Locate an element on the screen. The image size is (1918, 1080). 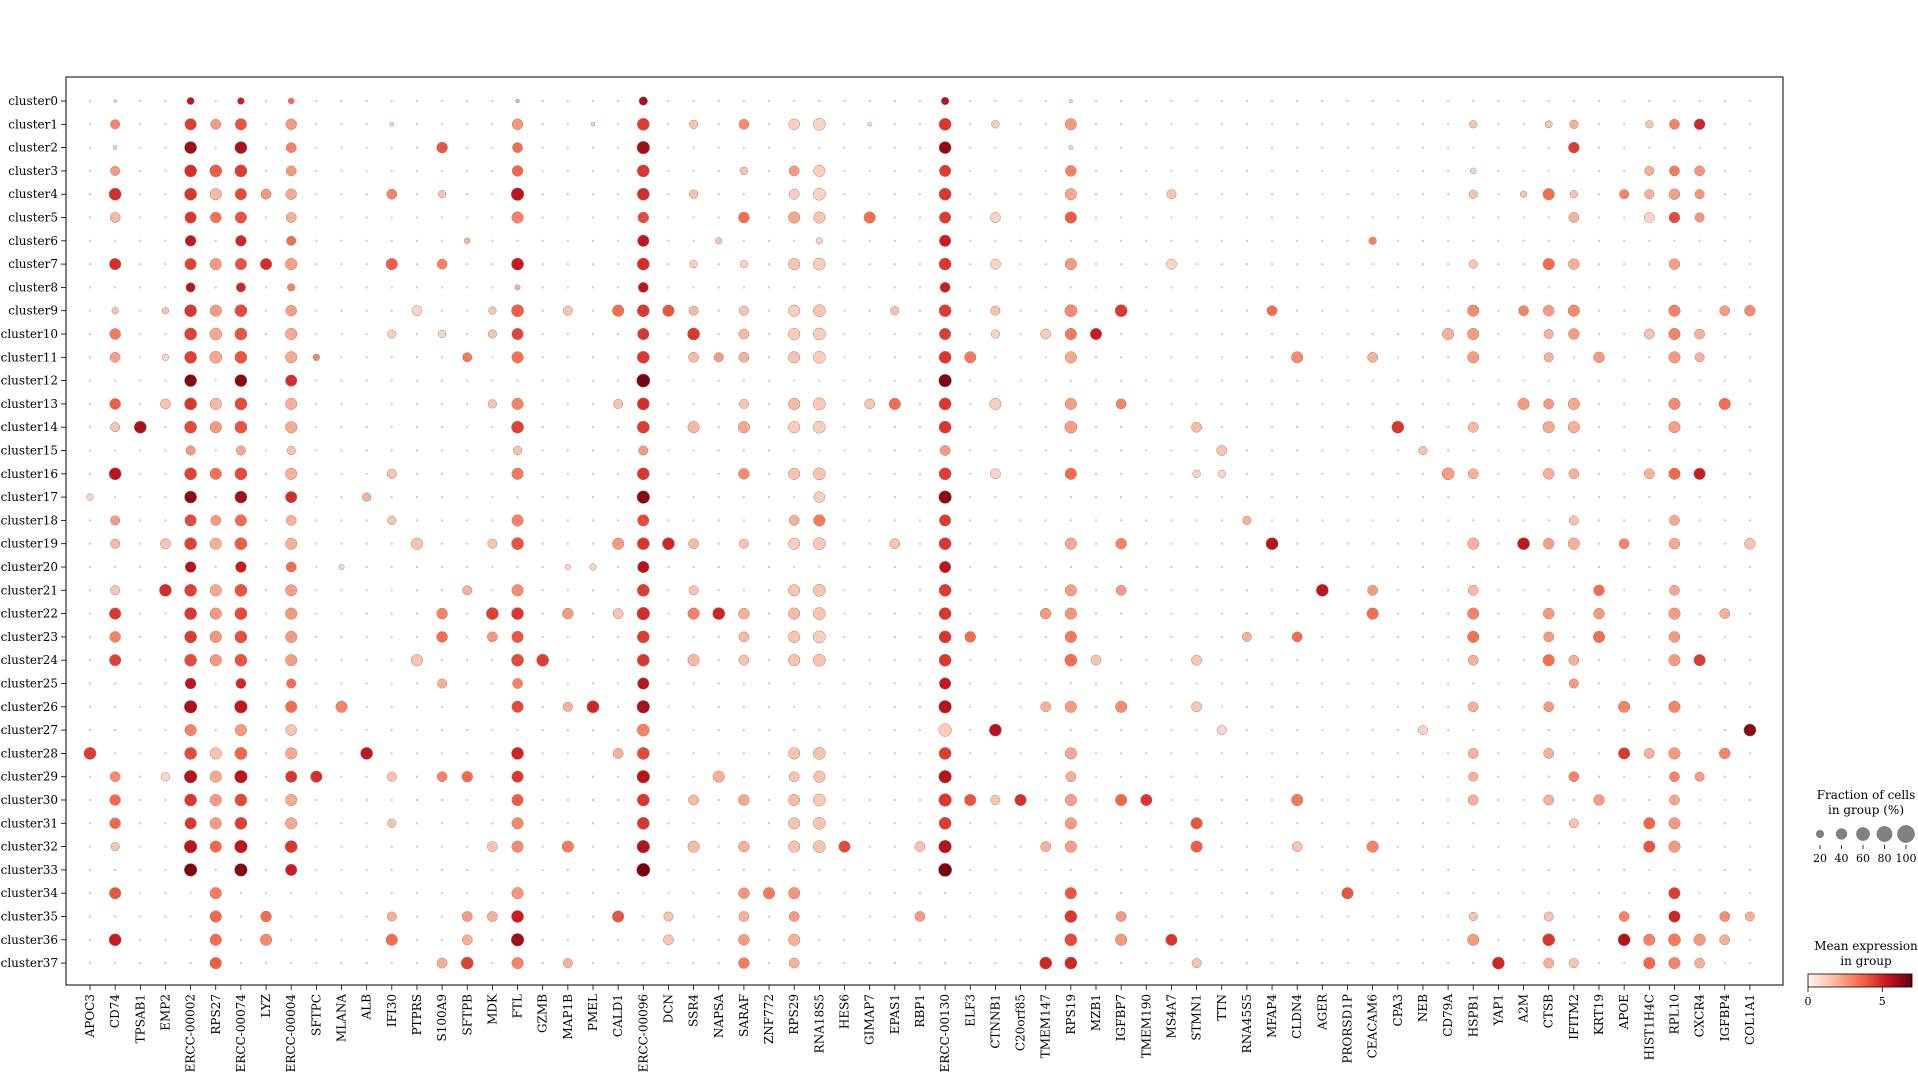
dot-cluster11-S100A9 is located at coordinates (442, 357).